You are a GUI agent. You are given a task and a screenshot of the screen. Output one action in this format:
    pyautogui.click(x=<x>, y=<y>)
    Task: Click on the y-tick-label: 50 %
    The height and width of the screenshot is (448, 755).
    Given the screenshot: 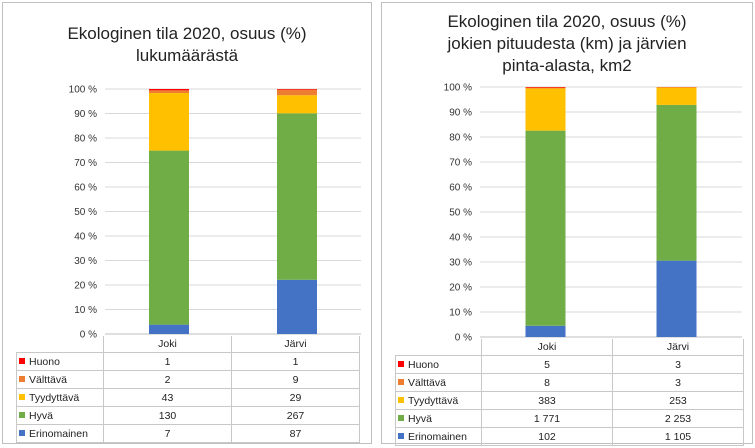 What is the action you would take?
    pyautogui.click(x=460, y=213)
    